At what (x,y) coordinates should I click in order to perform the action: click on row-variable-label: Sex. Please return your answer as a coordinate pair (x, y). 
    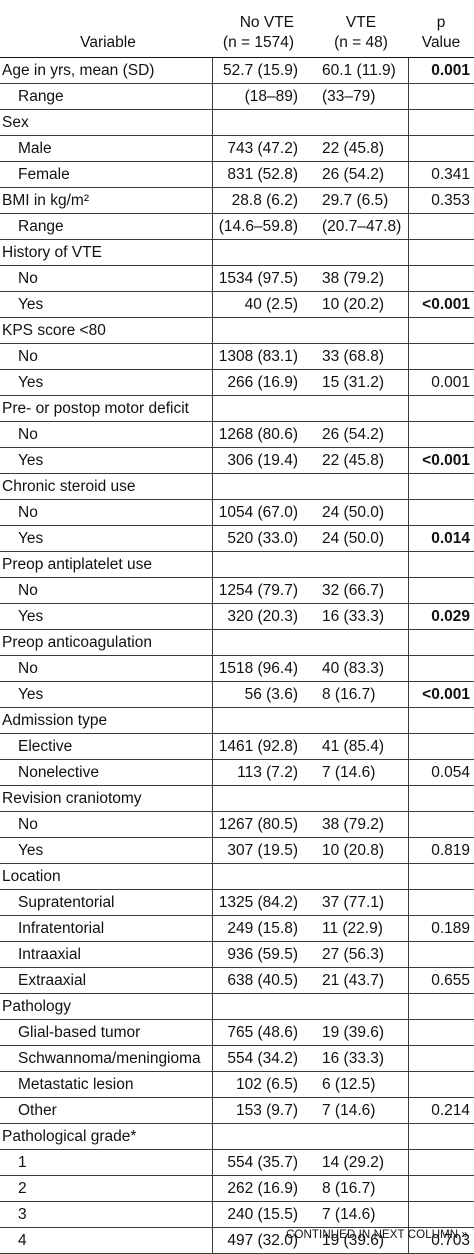
    Looking at the image, I should click on (106, 122).